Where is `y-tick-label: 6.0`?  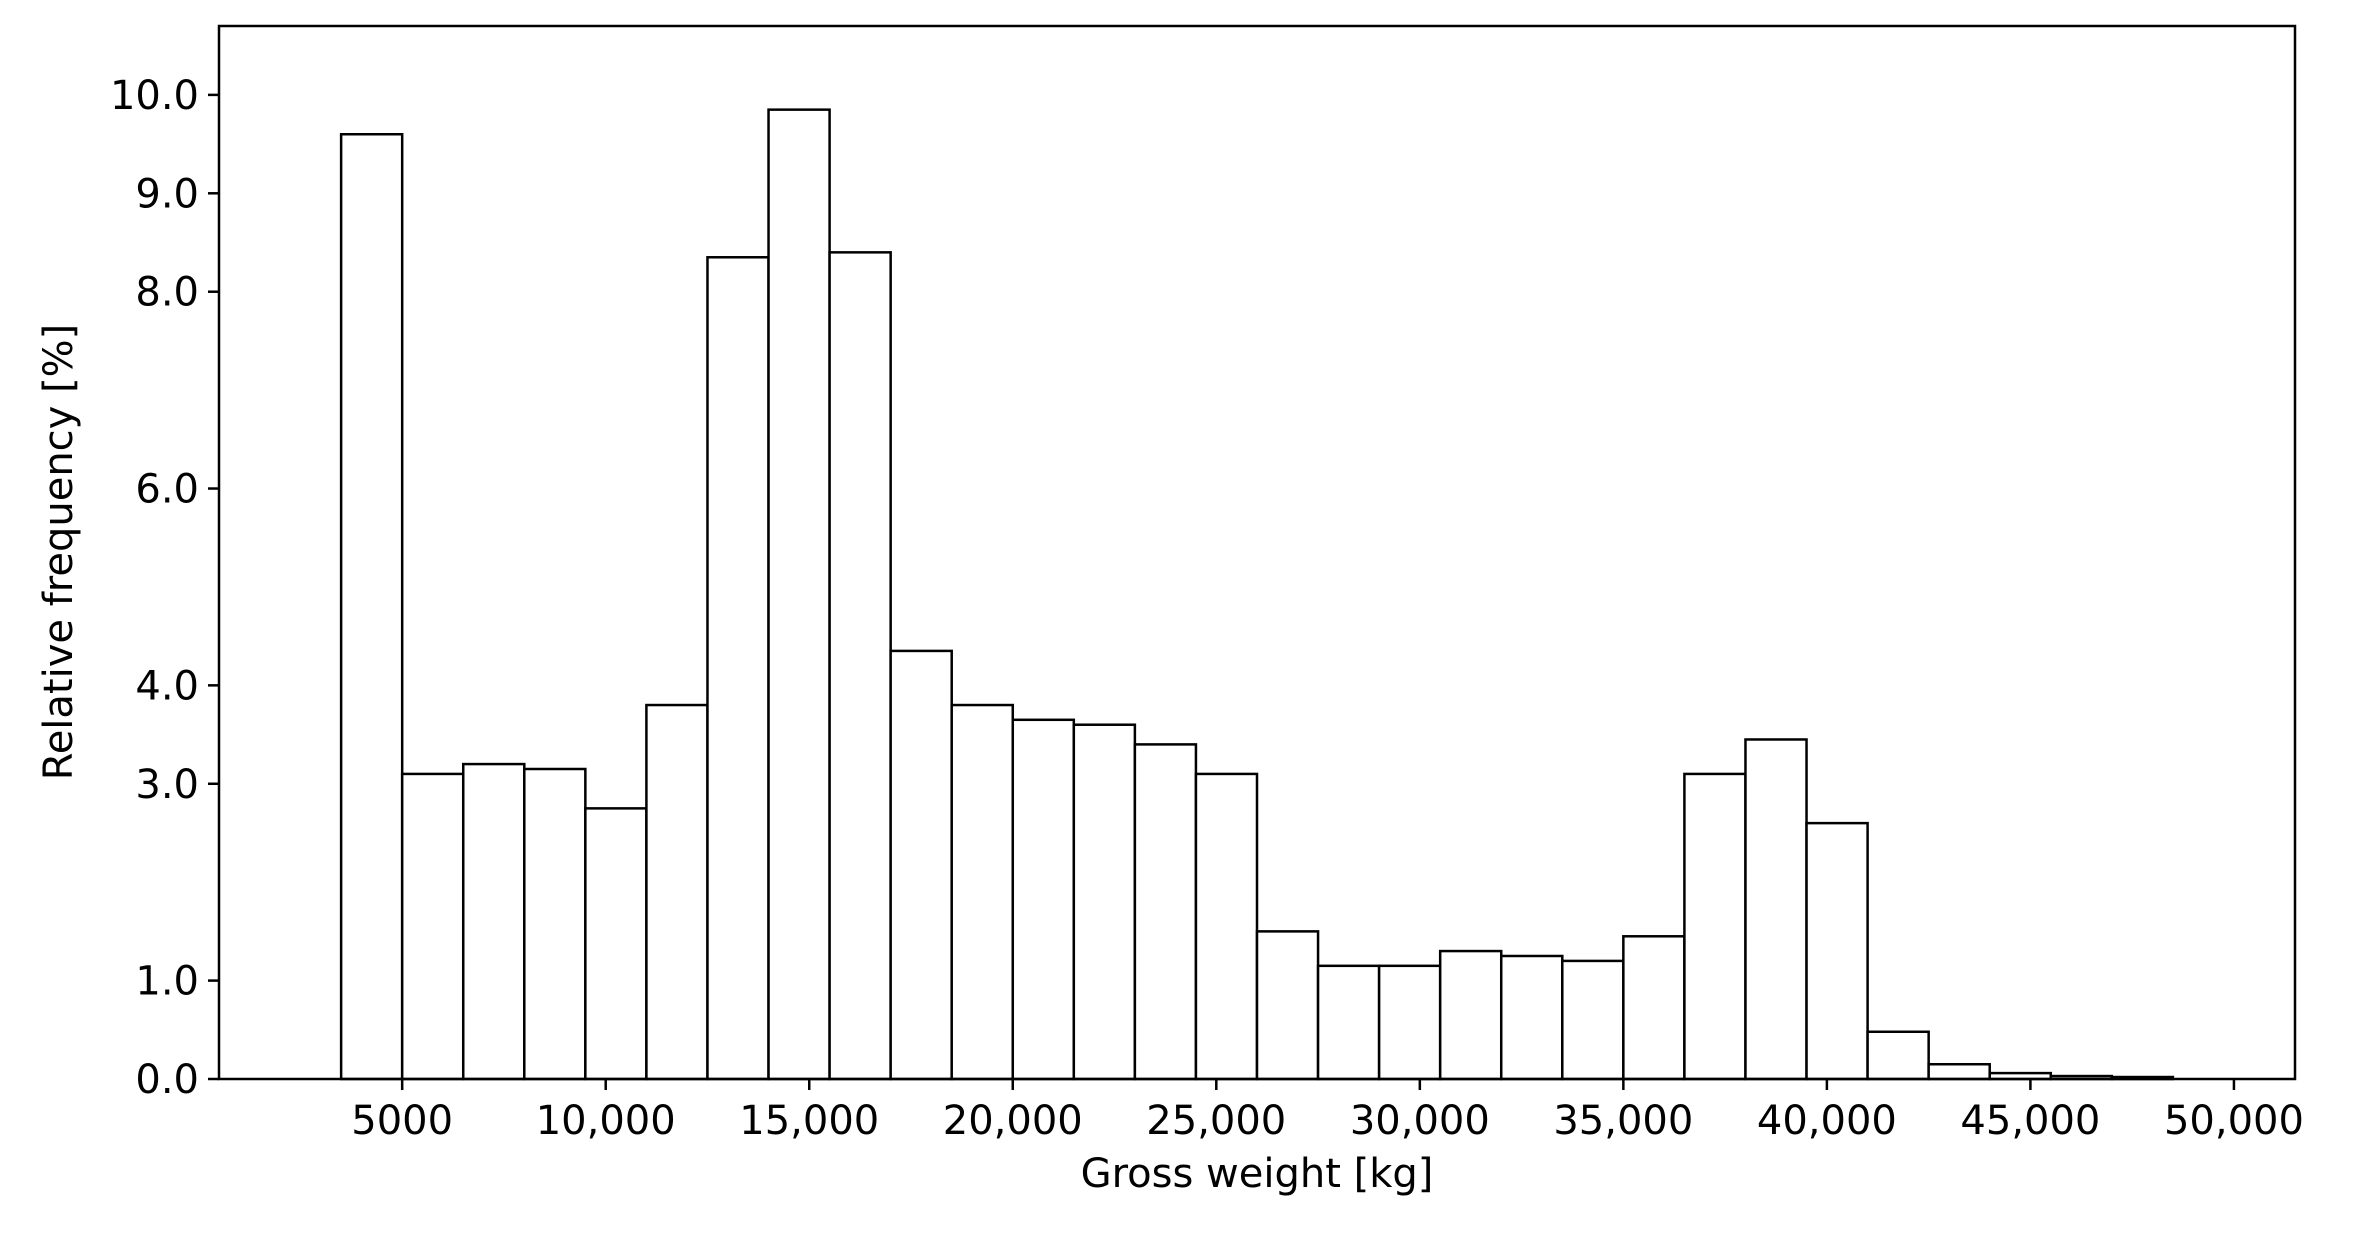
y-tick-label: 6.0 is located at coordinates (167, 490).